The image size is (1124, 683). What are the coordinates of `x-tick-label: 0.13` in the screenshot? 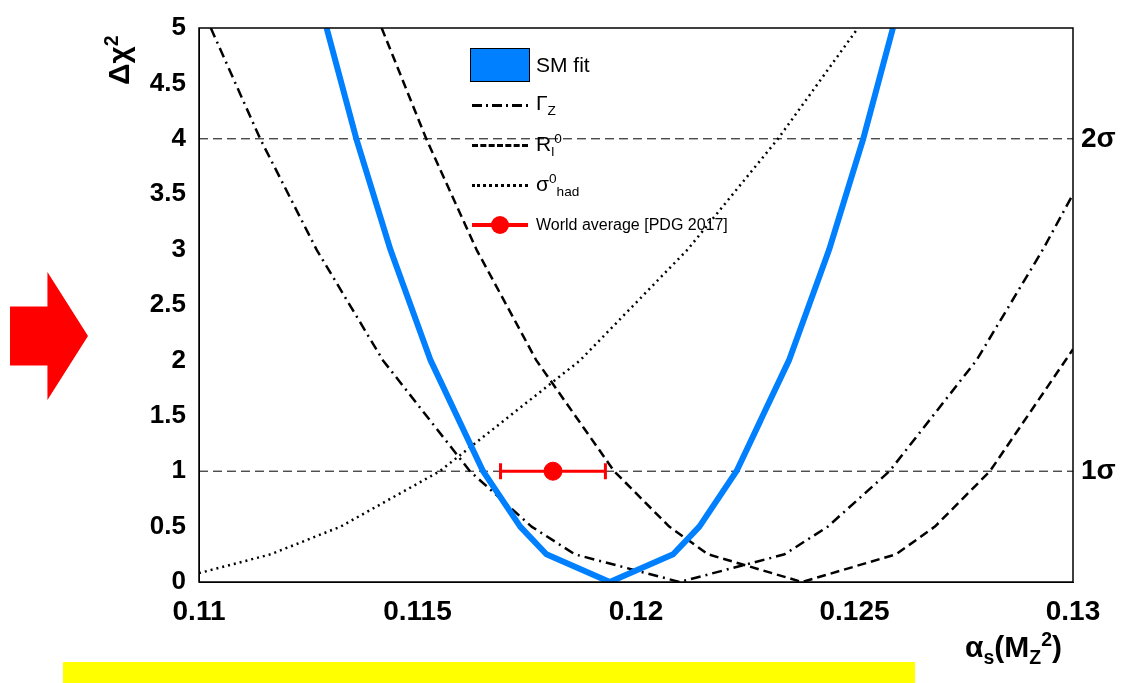 It's located at (1073, 610).